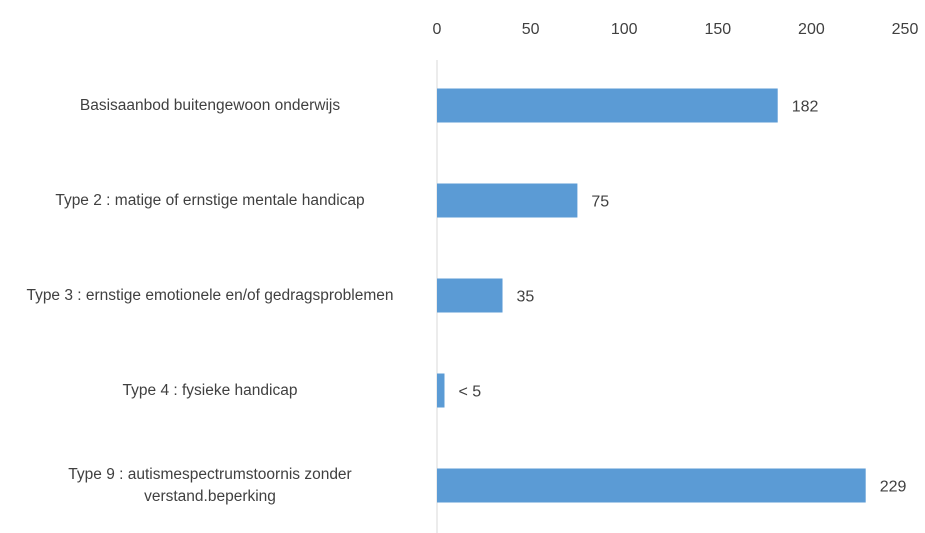  Describe the element at coordinates (531, 29) in the screenshot. I see `x-tick-label: 50` at that location.